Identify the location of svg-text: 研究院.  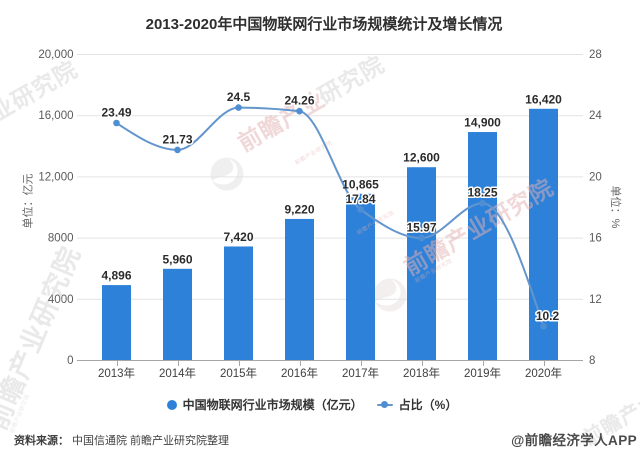
(351, 80).